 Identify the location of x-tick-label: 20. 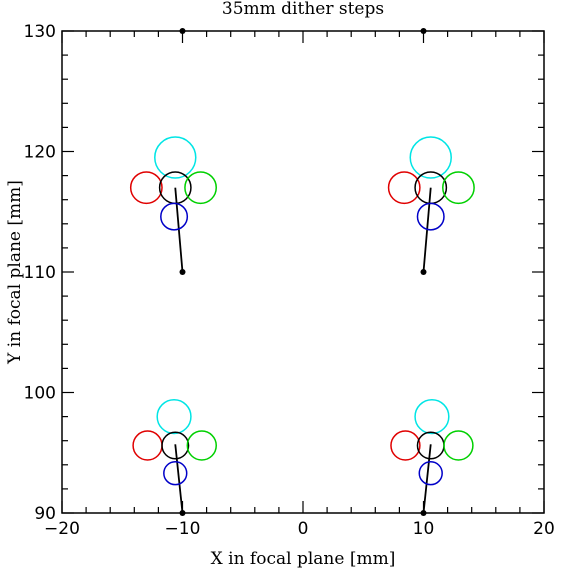
(544, 529).